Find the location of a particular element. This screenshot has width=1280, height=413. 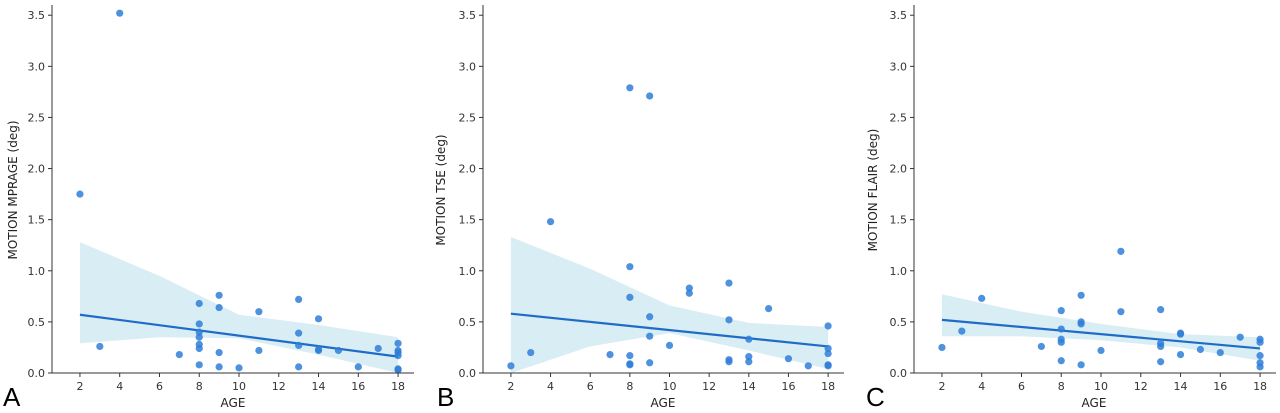

y-axis-label: MOTION TSE (deg) is located at coordinates (441, 189).